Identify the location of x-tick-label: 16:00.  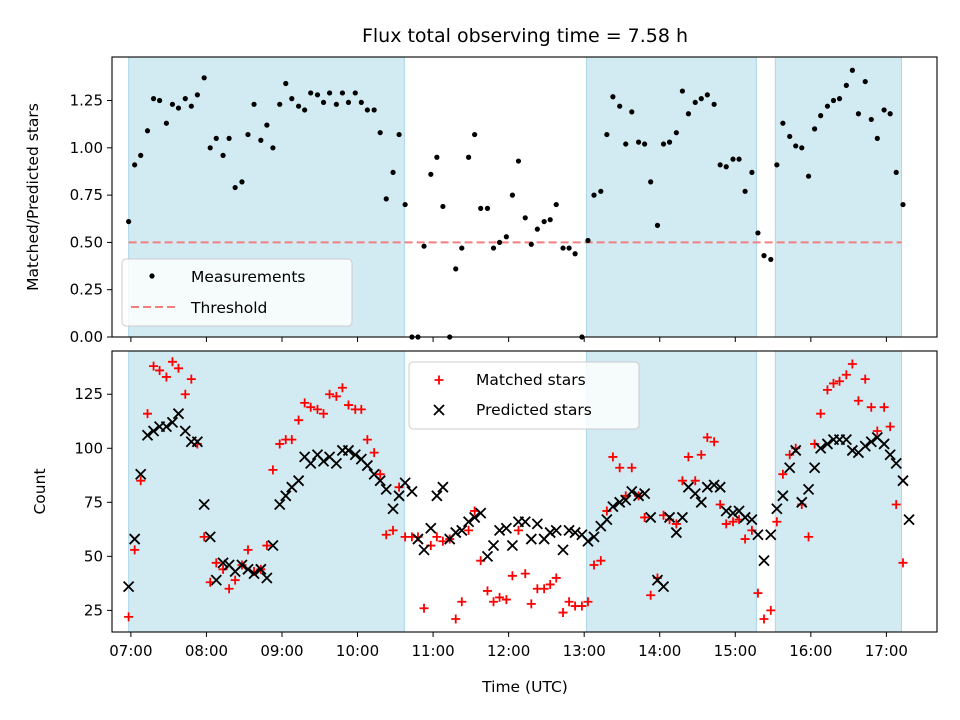
(810, 651).